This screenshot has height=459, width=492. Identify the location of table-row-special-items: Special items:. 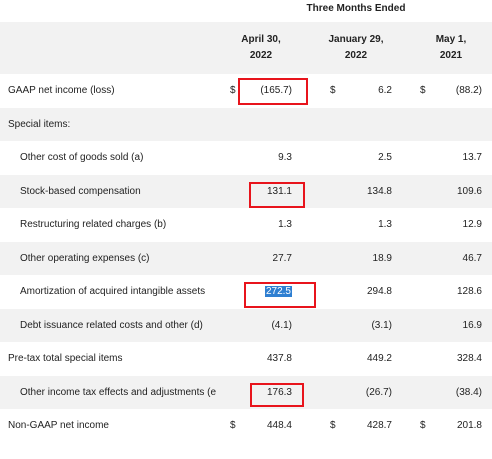
(246, 124).